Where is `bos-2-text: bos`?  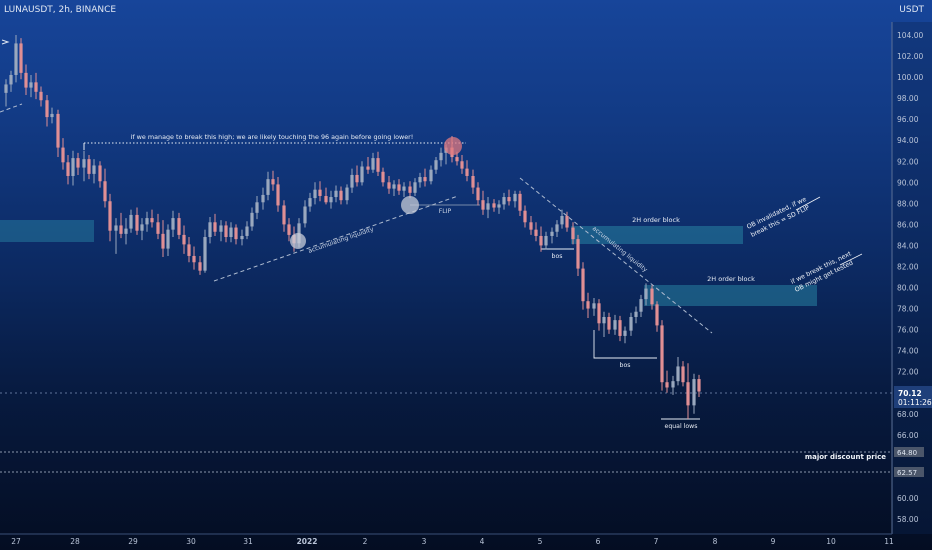
bos-2-text: bos is located at coordinates (625, 365).